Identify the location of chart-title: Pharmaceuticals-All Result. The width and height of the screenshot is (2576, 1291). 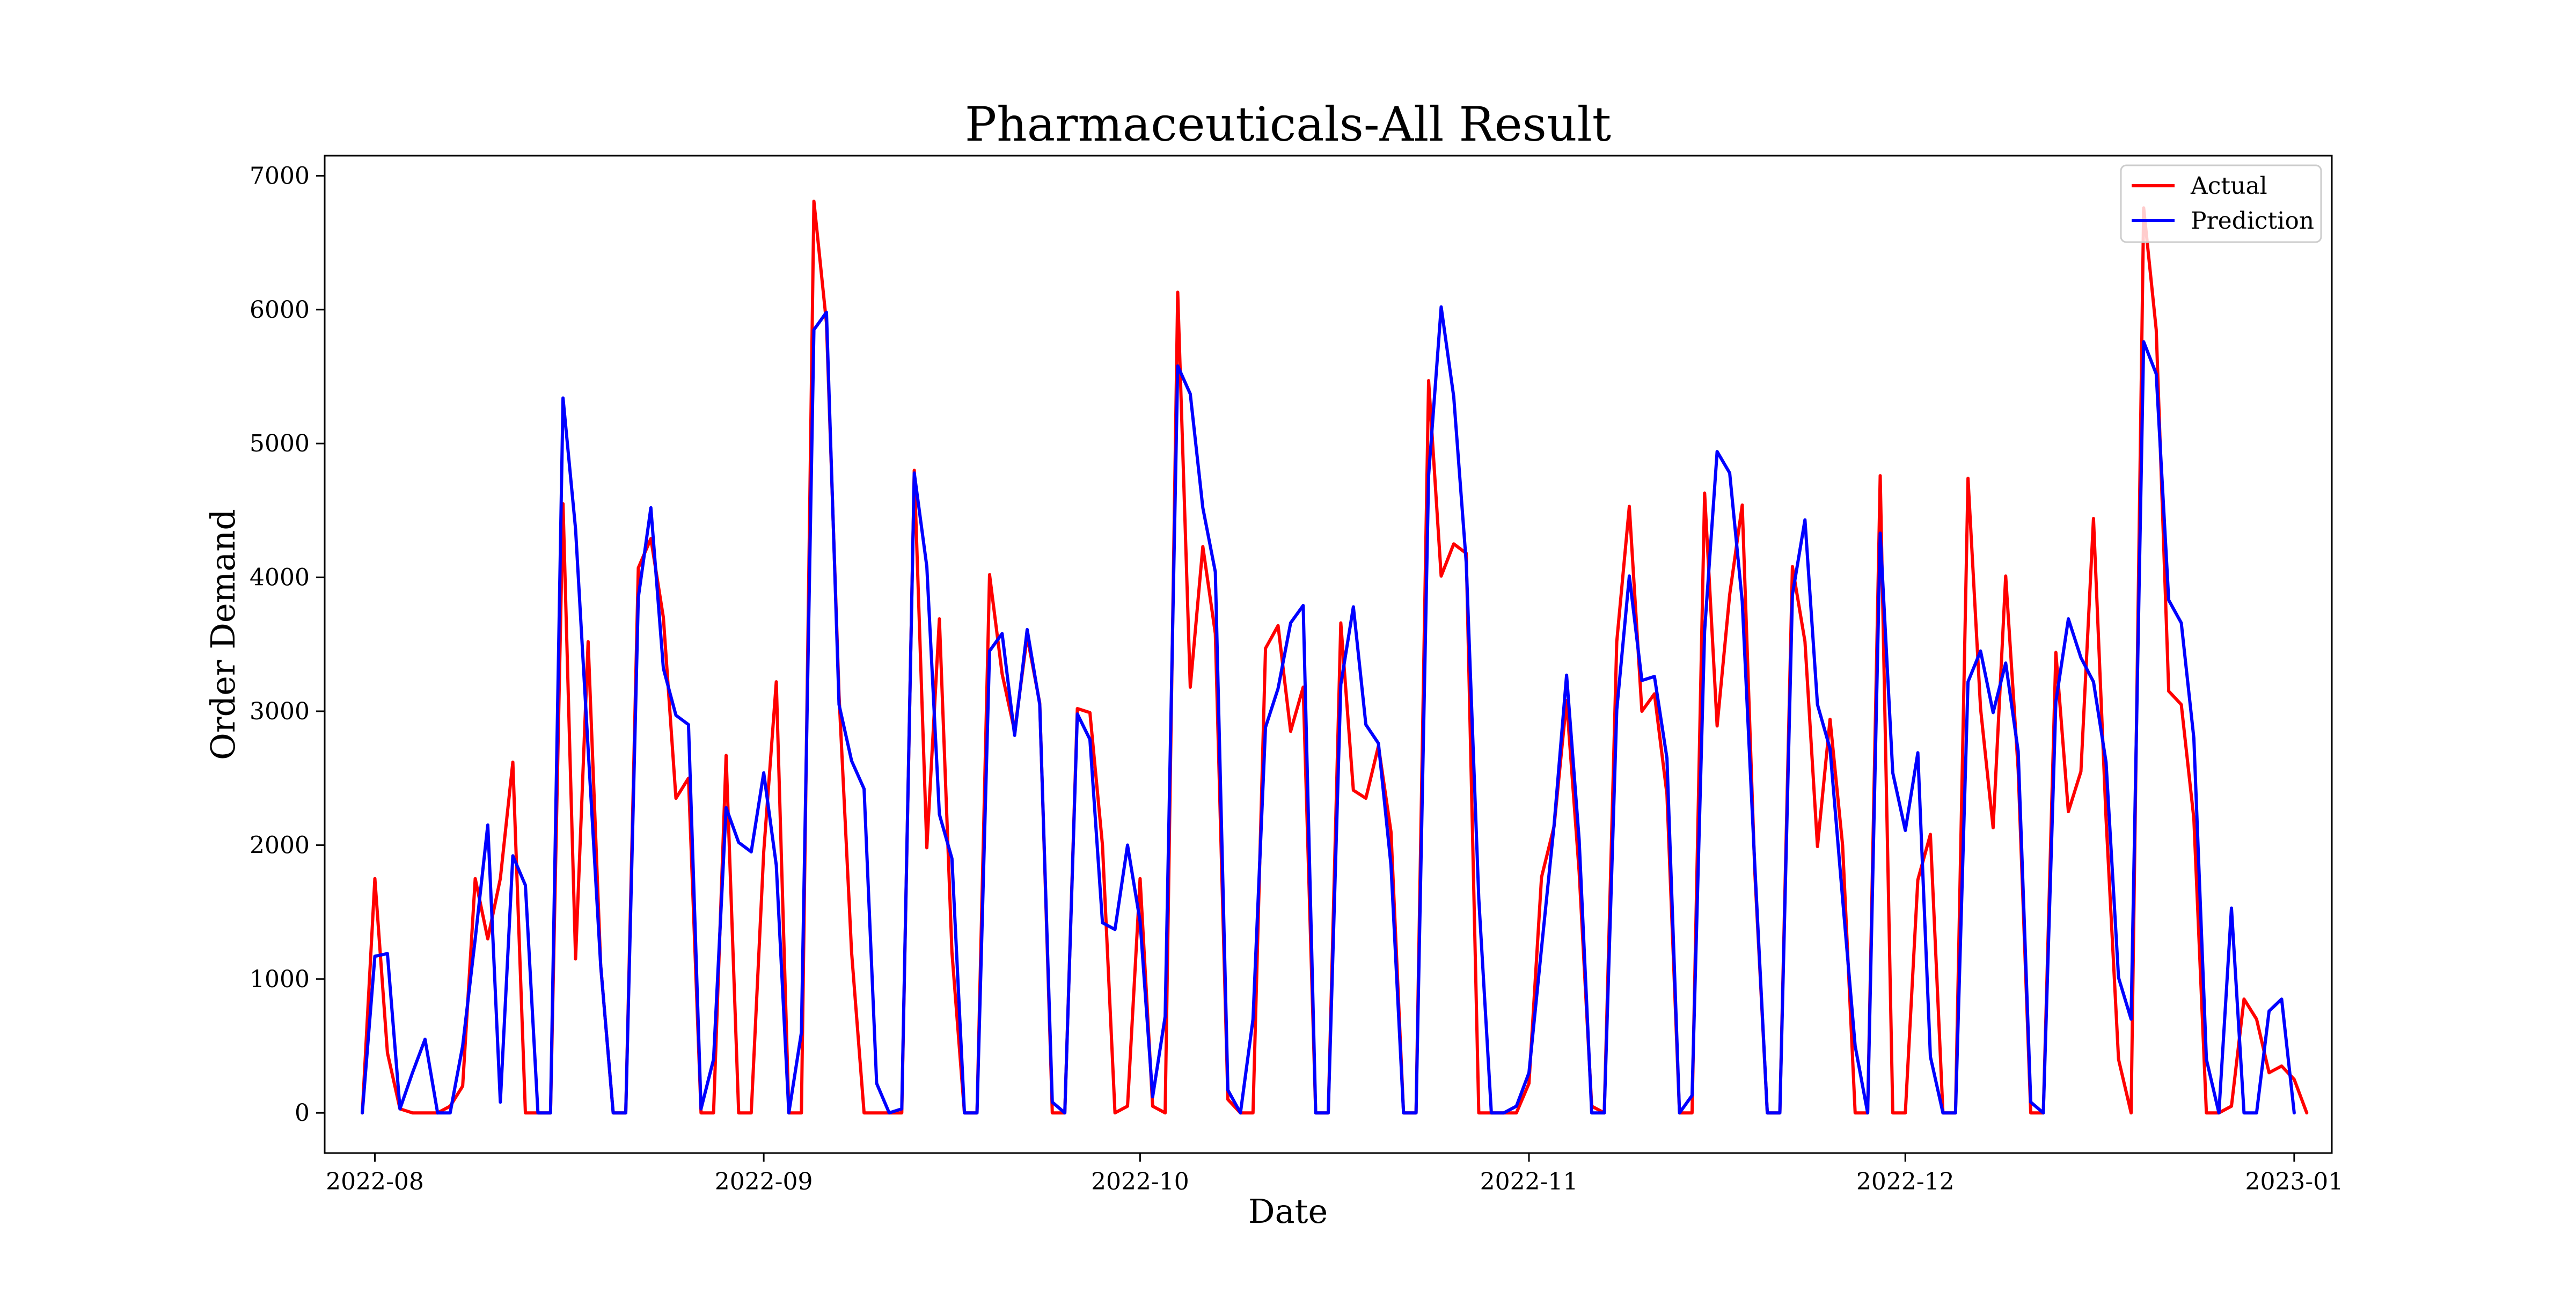
(1288, 124).